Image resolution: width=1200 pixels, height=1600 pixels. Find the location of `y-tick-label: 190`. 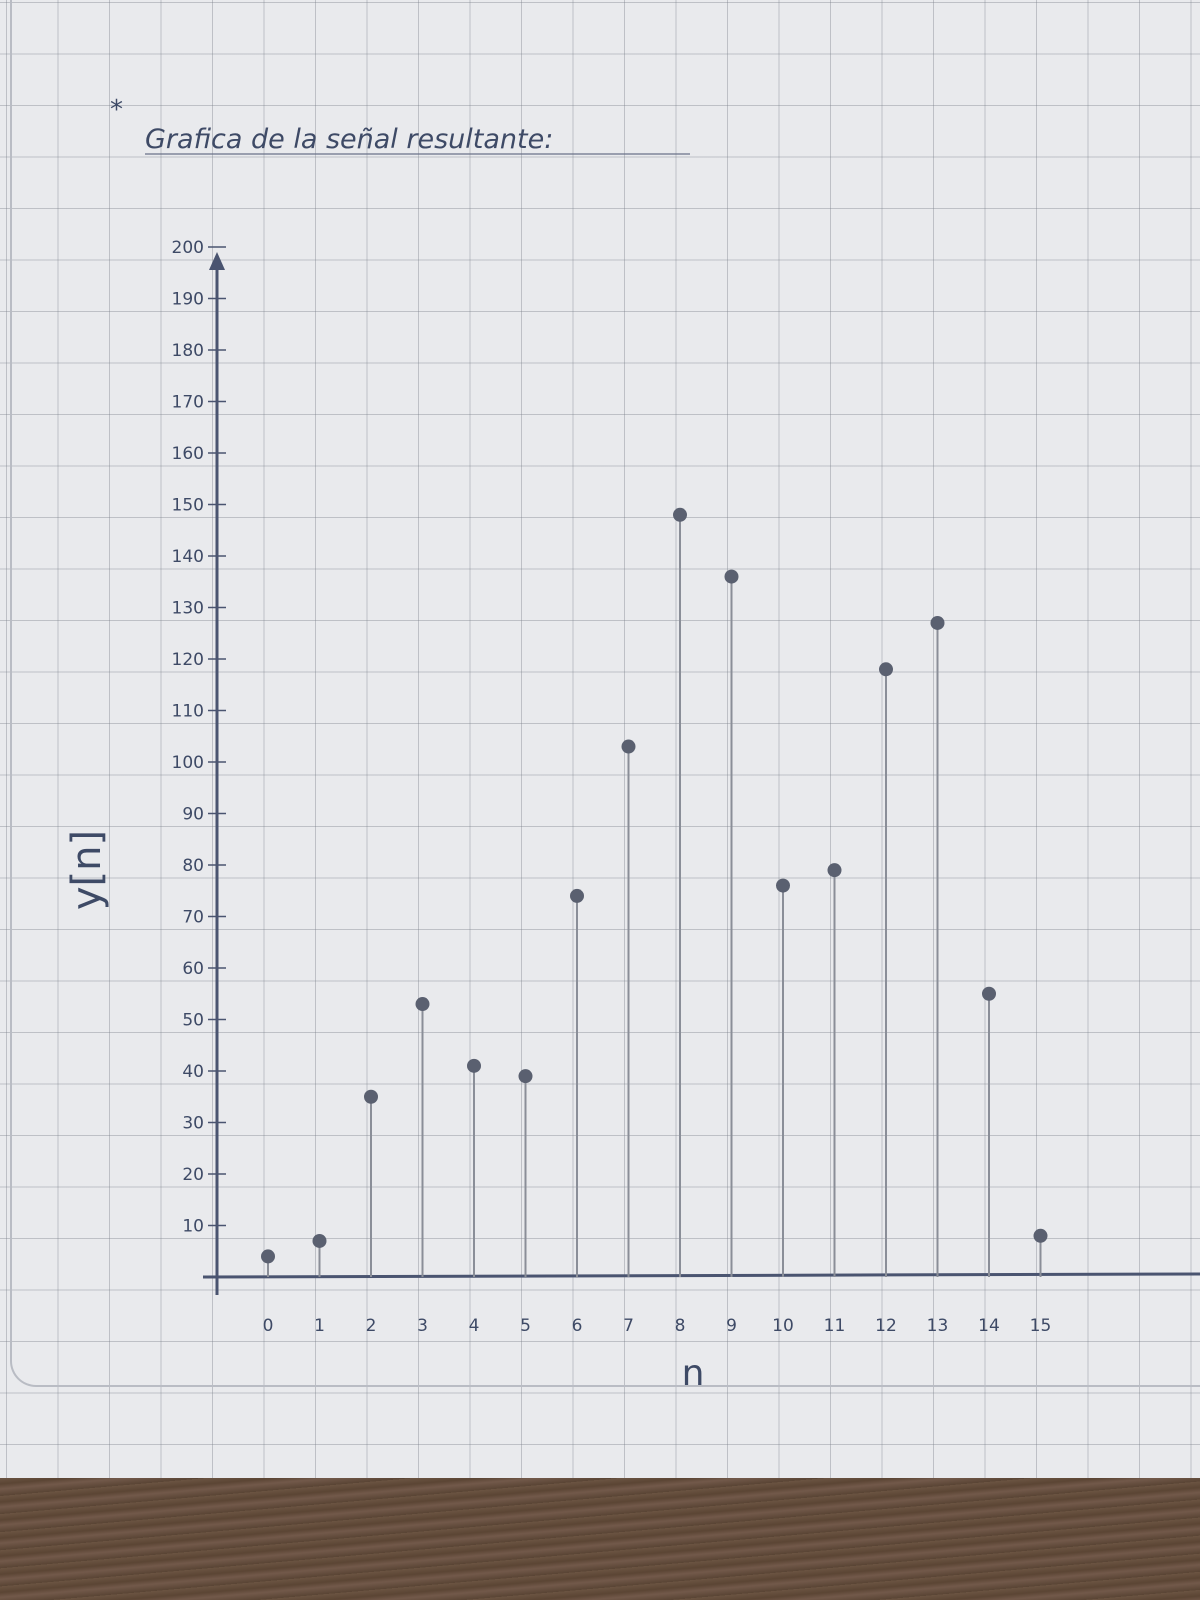

y-tick-label: 190 is located at coordinates (188, 300).